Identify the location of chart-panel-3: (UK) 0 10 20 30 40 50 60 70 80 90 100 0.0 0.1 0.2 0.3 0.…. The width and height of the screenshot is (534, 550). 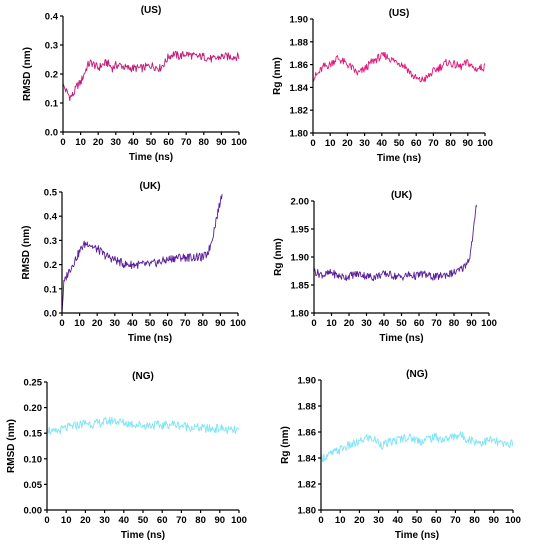
(133, 262).